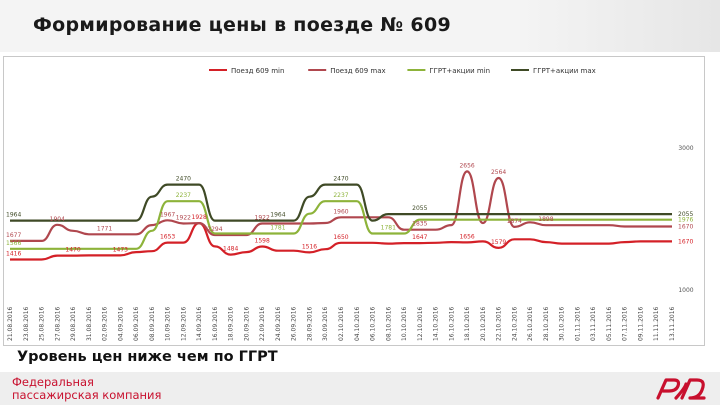  Describe the element at coordinates (13, 235) in the screenshot. I see `data-label: 1677` at that location.